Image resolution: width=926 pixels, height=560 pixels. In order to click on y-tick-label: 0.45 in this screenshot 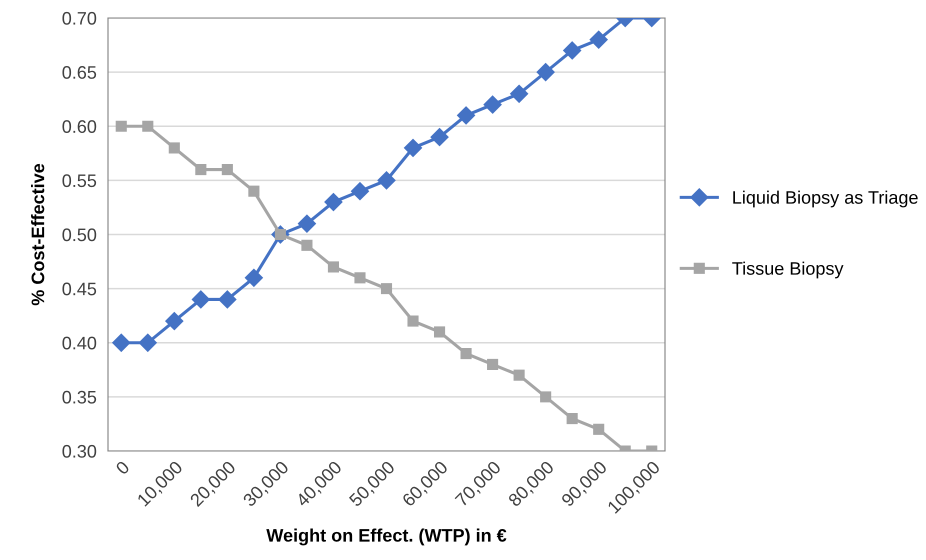, I will do `click(79, 289)`.